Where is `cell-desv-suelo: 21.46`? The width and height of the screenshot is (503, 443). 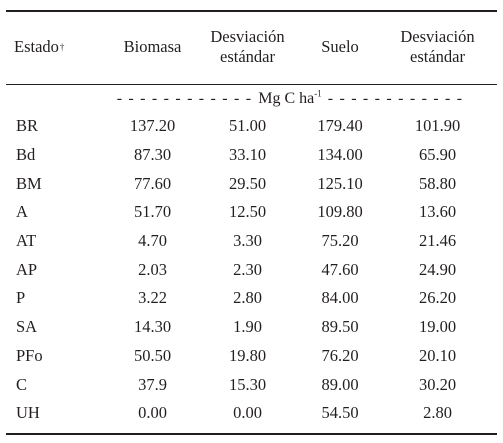
cell-desv-suelo: 21.46 is located at coordinates (437, 241).